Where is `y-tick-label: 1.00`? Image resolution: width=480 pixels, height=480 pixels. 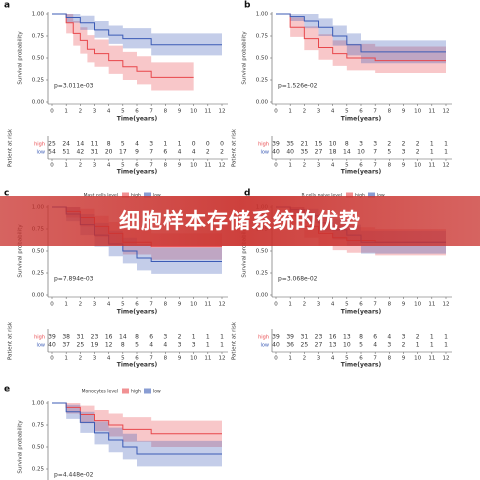
y-tick-label: 1.00 is located at coordinates (262, 15).